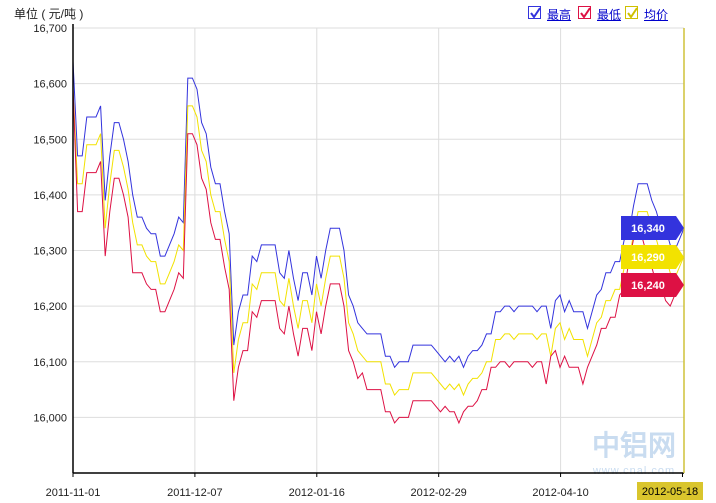  I want to click on legend-checkbox-high, so click(534, 12).